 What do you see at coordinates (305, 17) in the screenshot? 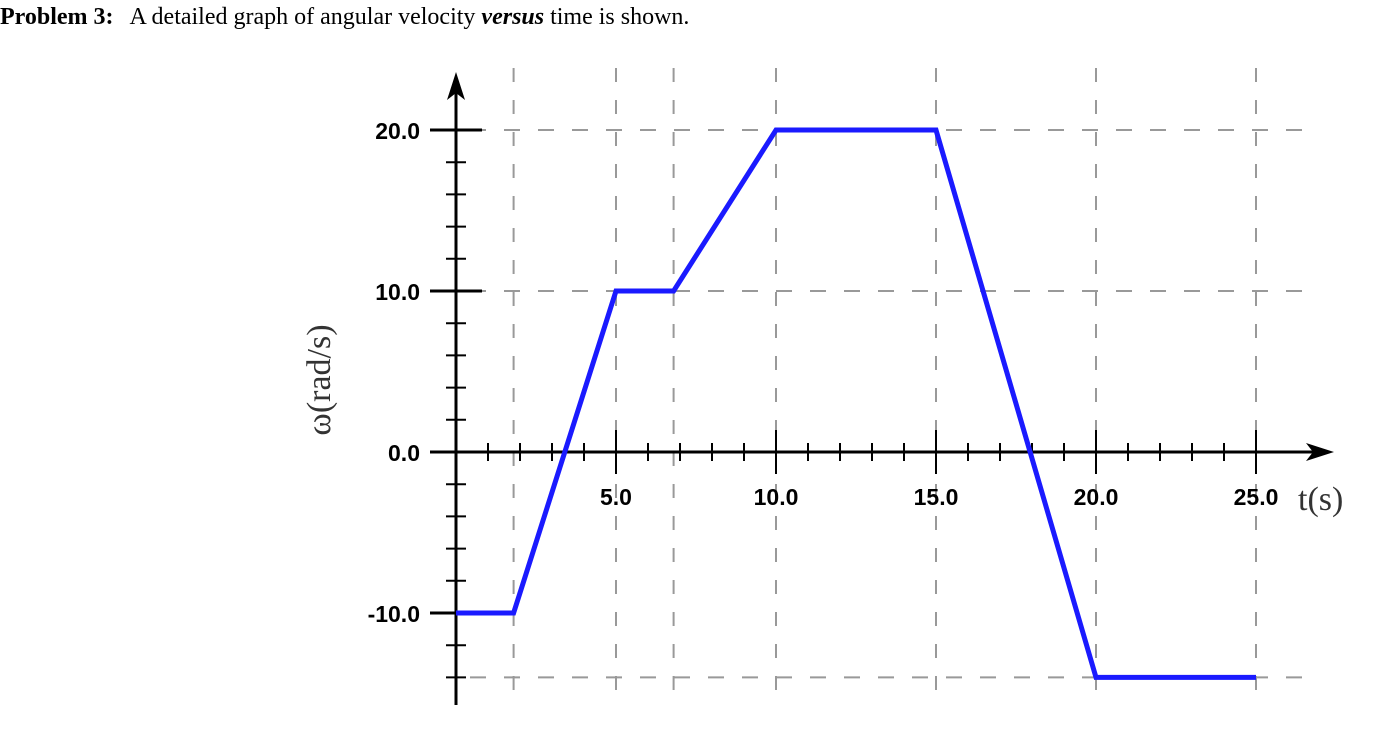
I see `problem-text-before: A detailed graph of angular velocity` at bounding box center [305, 17].